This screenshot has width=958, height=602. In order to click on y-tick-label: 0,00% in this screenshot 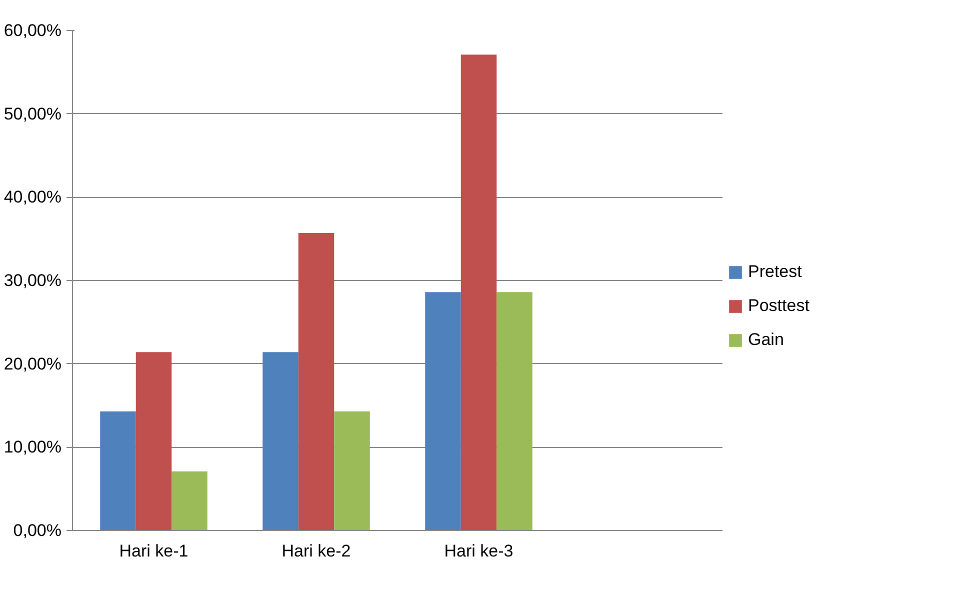, I will do `click(37, 530)`.